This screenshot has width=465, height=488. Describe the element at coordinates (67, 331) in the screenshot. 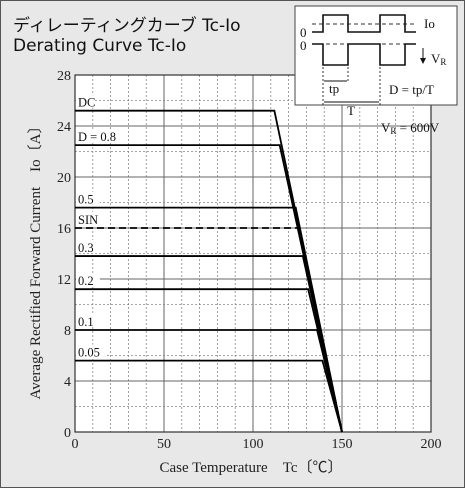

I see `y-tick-label: 8` at that location.